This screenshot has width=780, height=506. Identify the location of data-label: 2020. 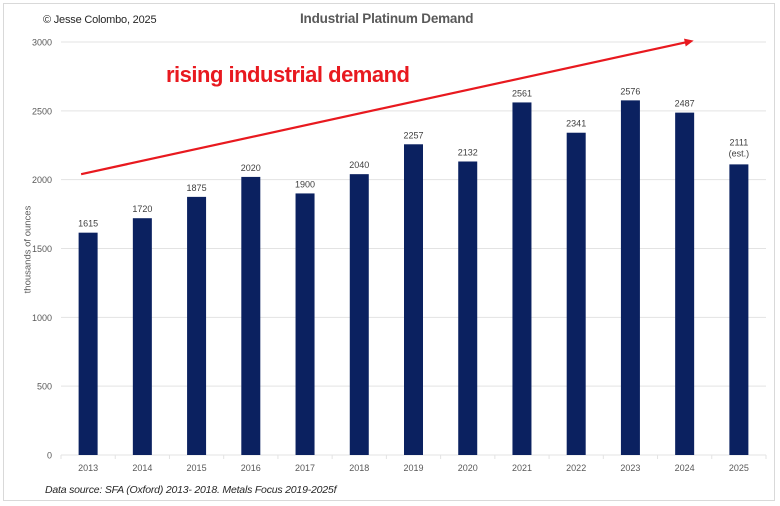
(251, 168).